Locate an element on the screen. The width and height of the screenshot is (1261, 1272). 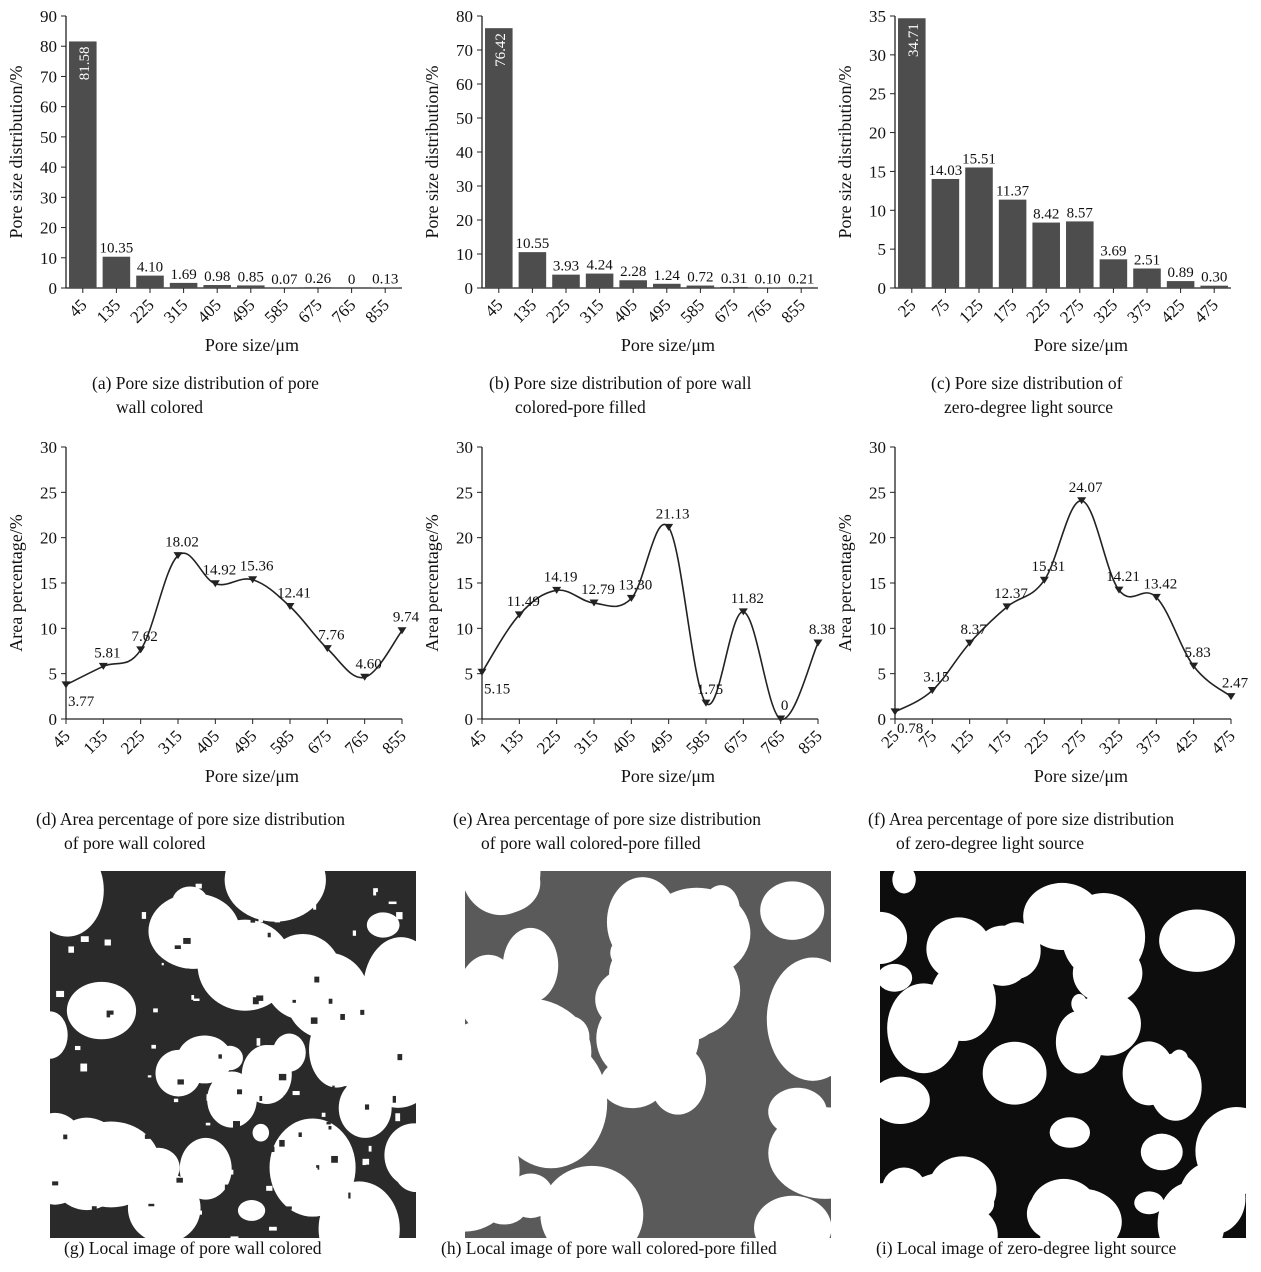
y-tick-label: 50 is located at coordinates (48, 137).